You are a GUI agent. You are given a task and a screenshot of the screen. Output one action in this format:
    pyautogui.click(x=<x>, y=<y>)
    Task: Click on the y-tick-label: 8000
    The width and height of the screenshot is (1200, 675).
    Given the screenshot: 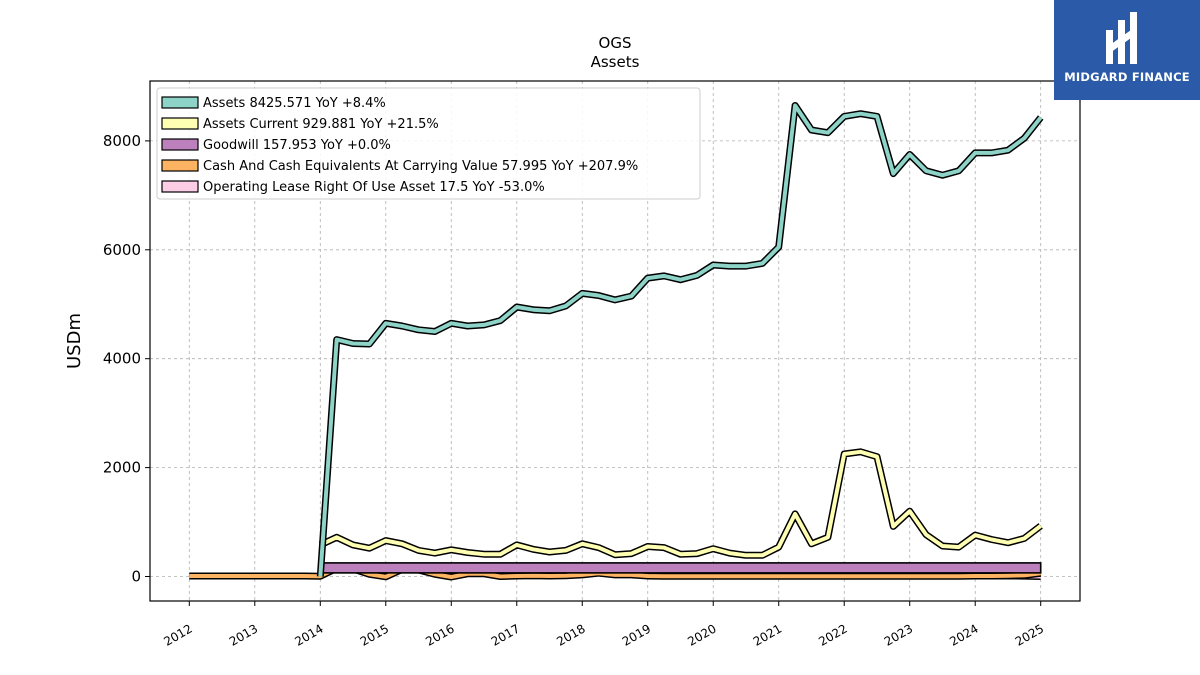 What is the action you would take?
    pyautogui.click(x=122, y=141)
    